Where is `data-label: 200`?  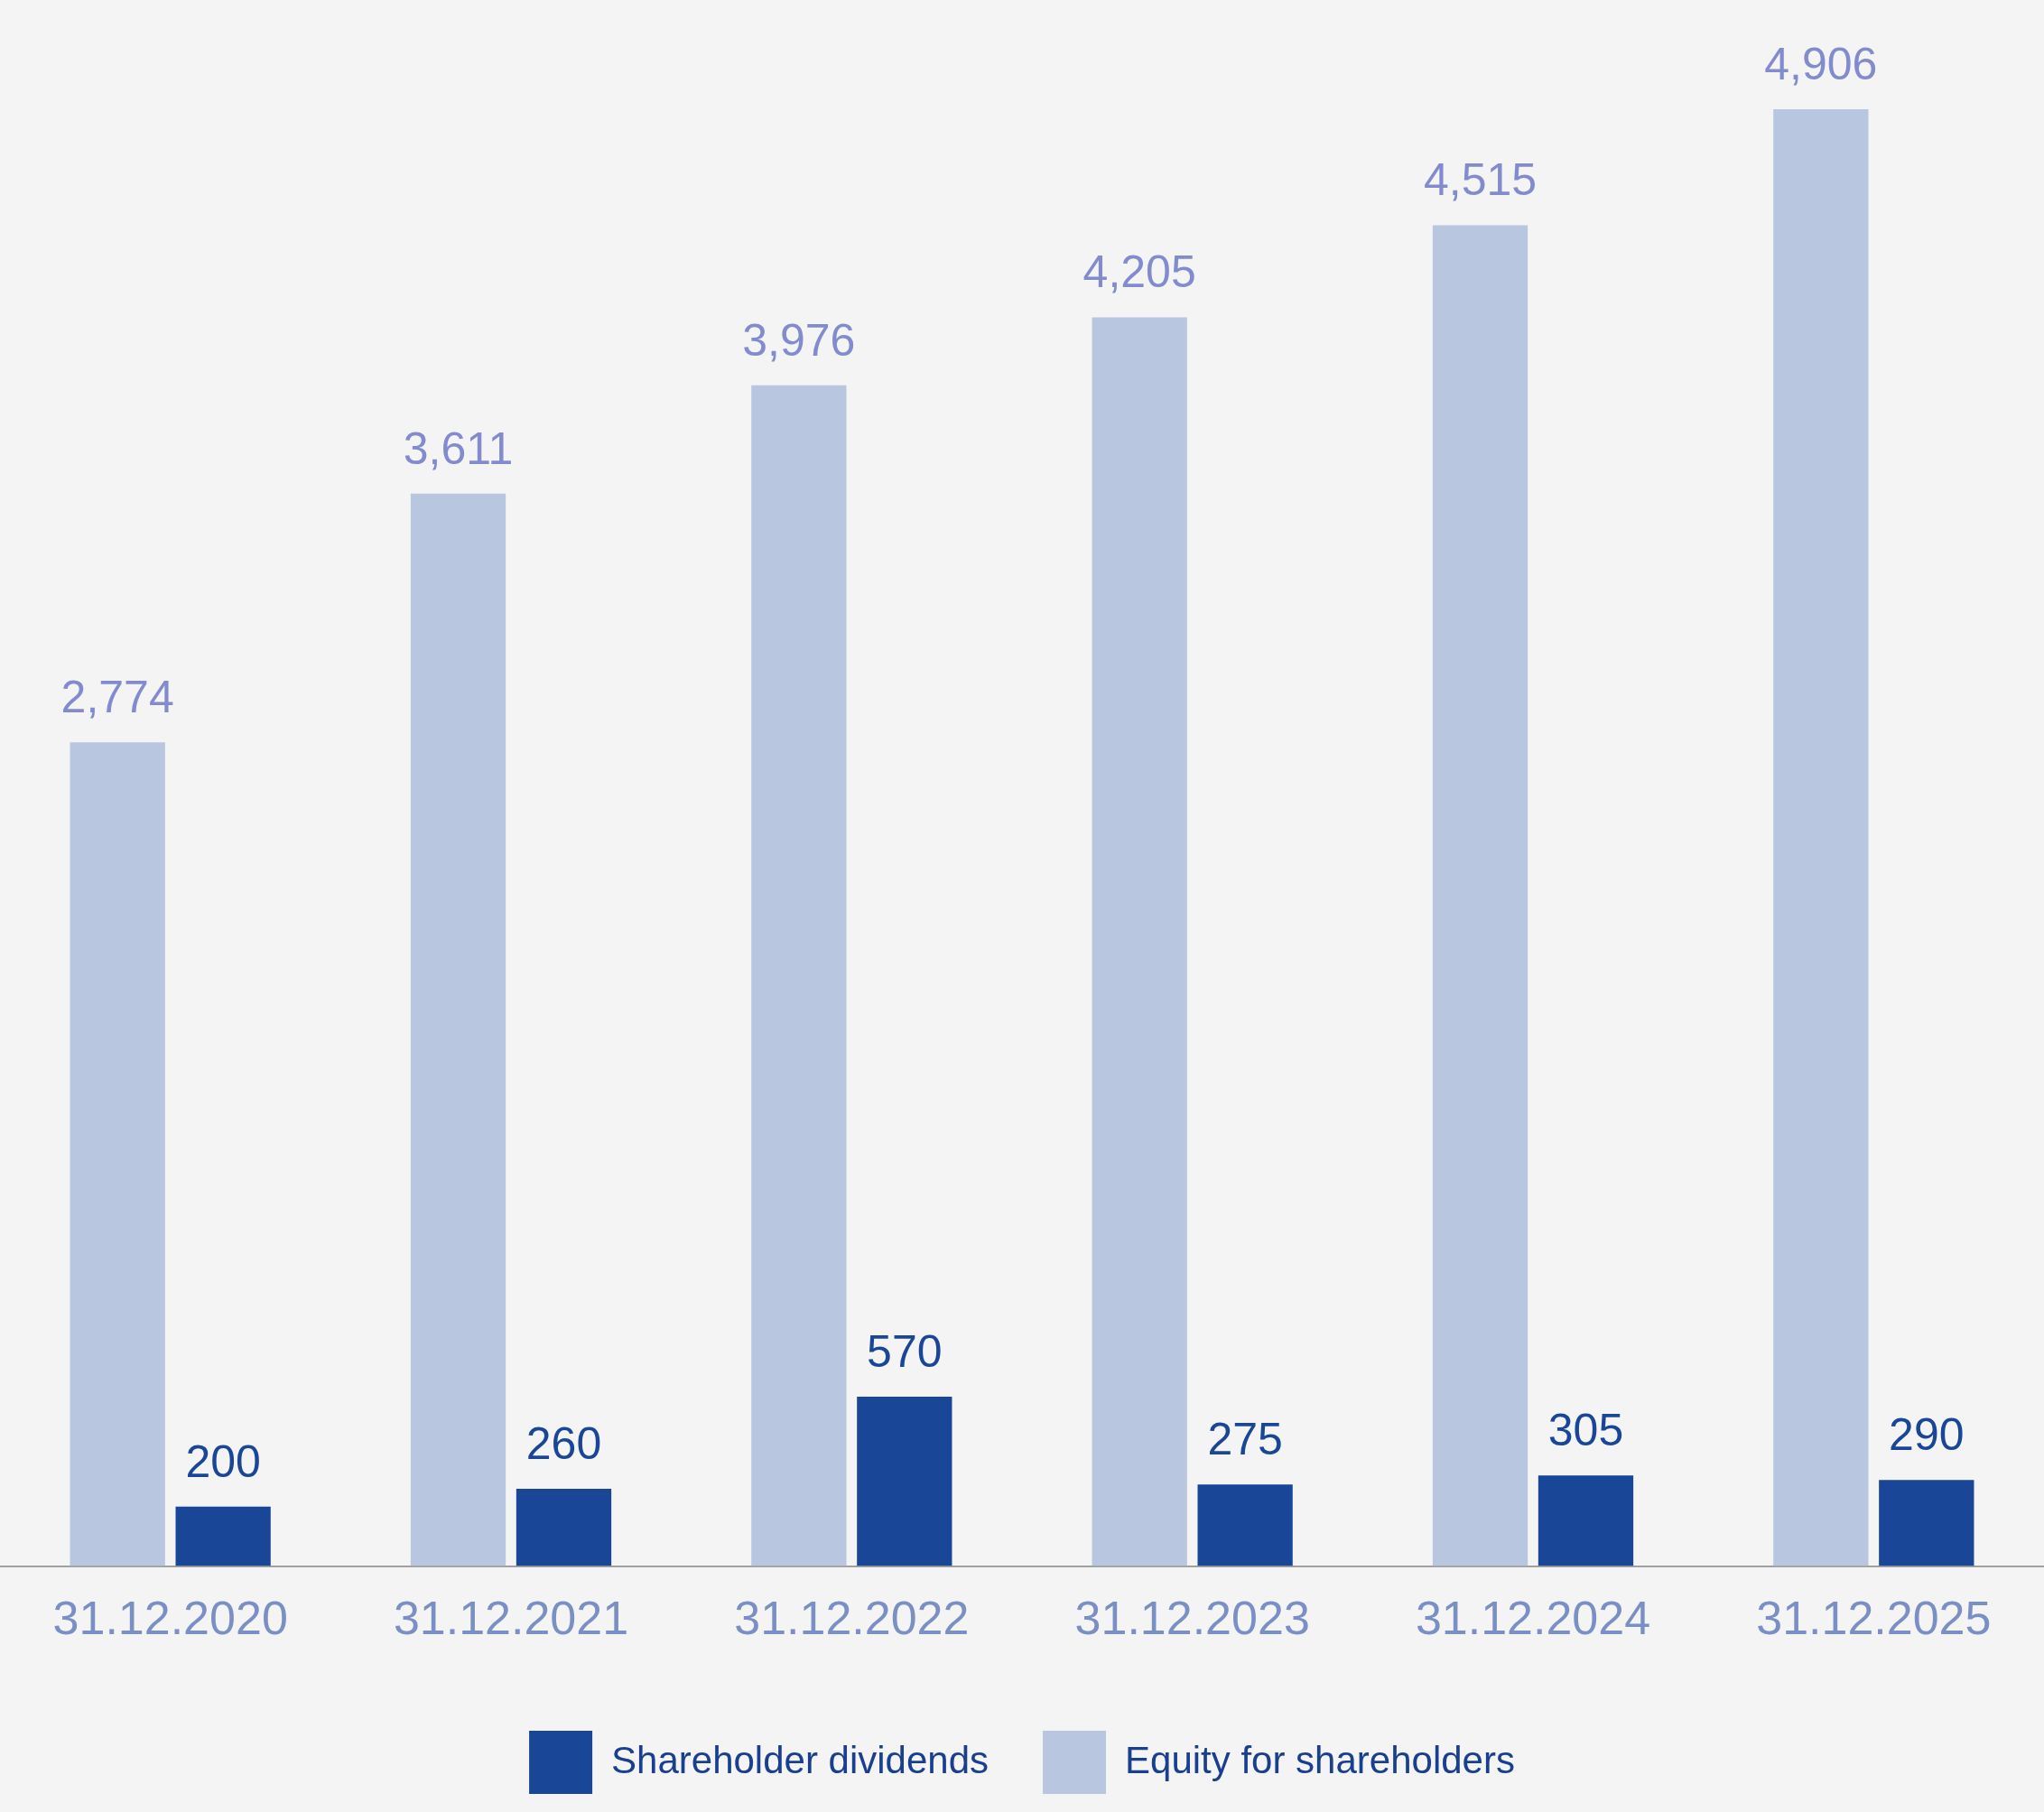 data-label: 200 is located at coordinates (223, 1462).